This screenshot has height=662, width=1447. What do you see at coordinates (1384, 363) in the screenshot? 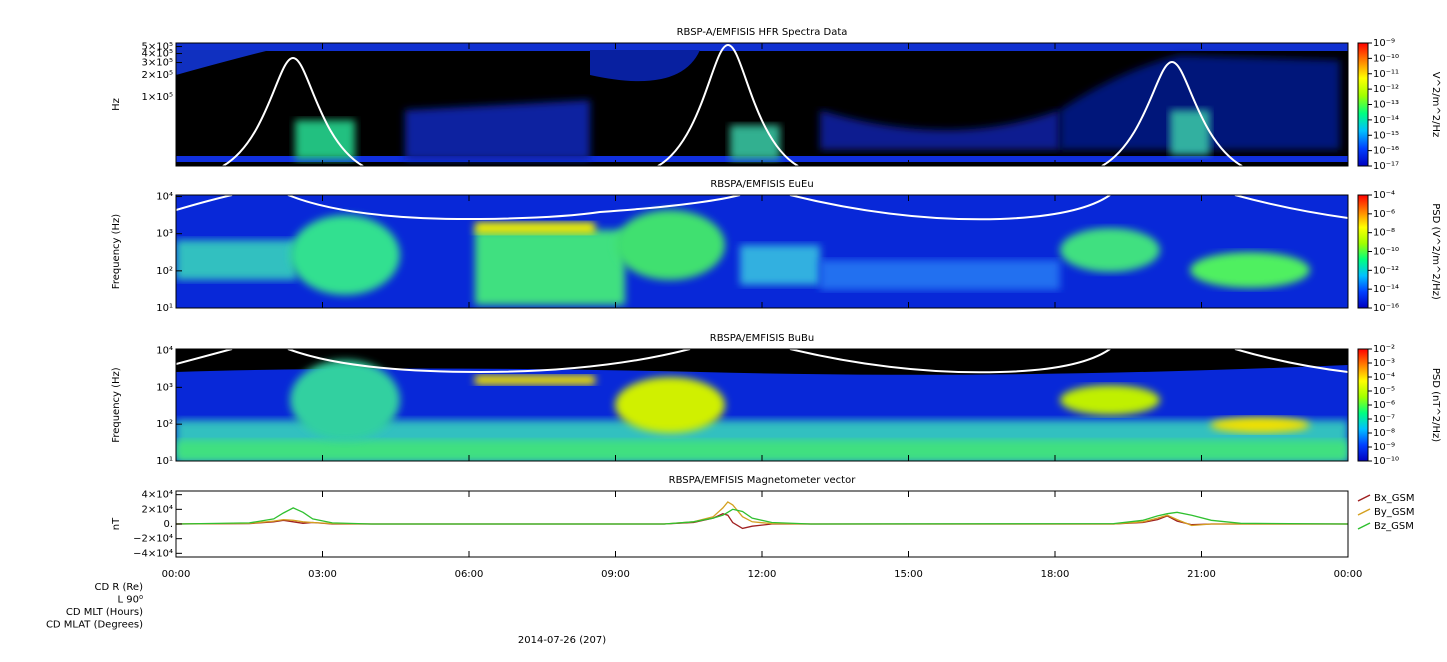
I see `colorbar-tick-label: 10⁻³` at bounding box center [1384, 363].